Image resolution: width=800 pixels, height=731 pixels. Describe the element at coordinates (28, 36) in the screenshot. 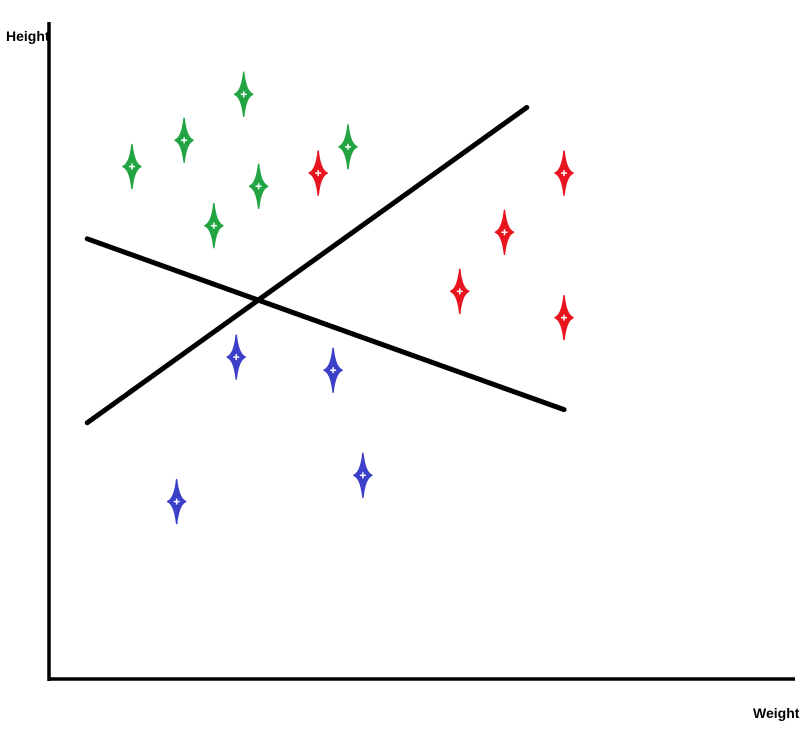

I see `y-axis-label: Height` at that location.